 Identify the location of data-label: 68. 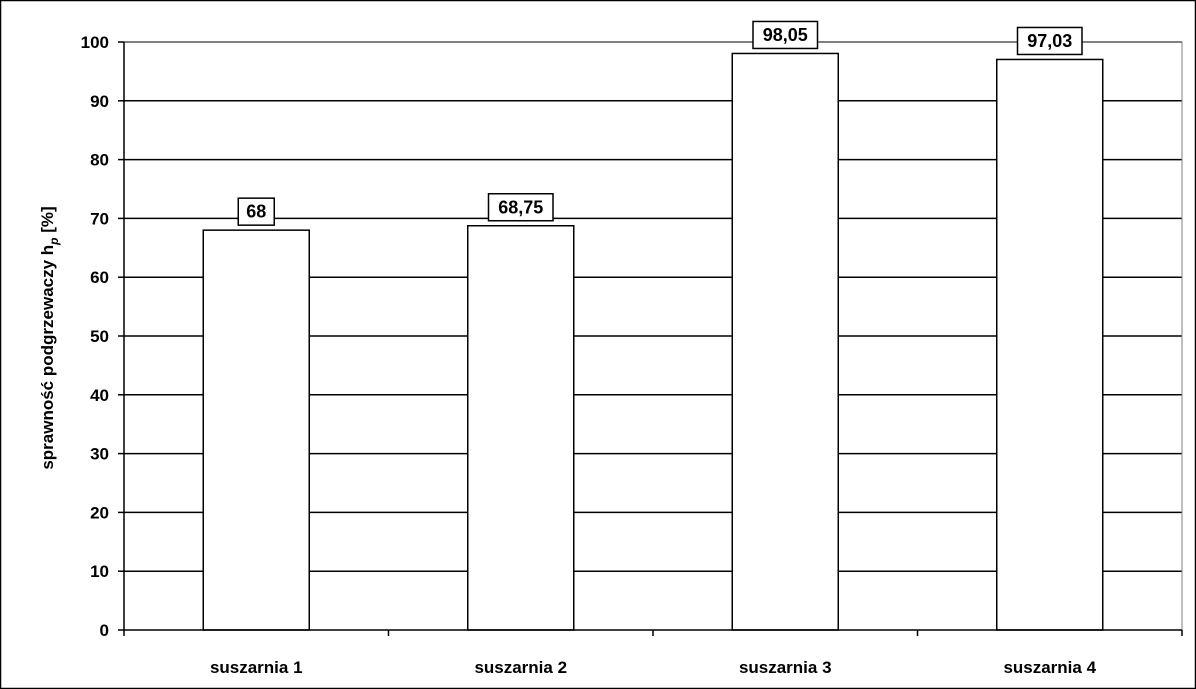
(256, 212).